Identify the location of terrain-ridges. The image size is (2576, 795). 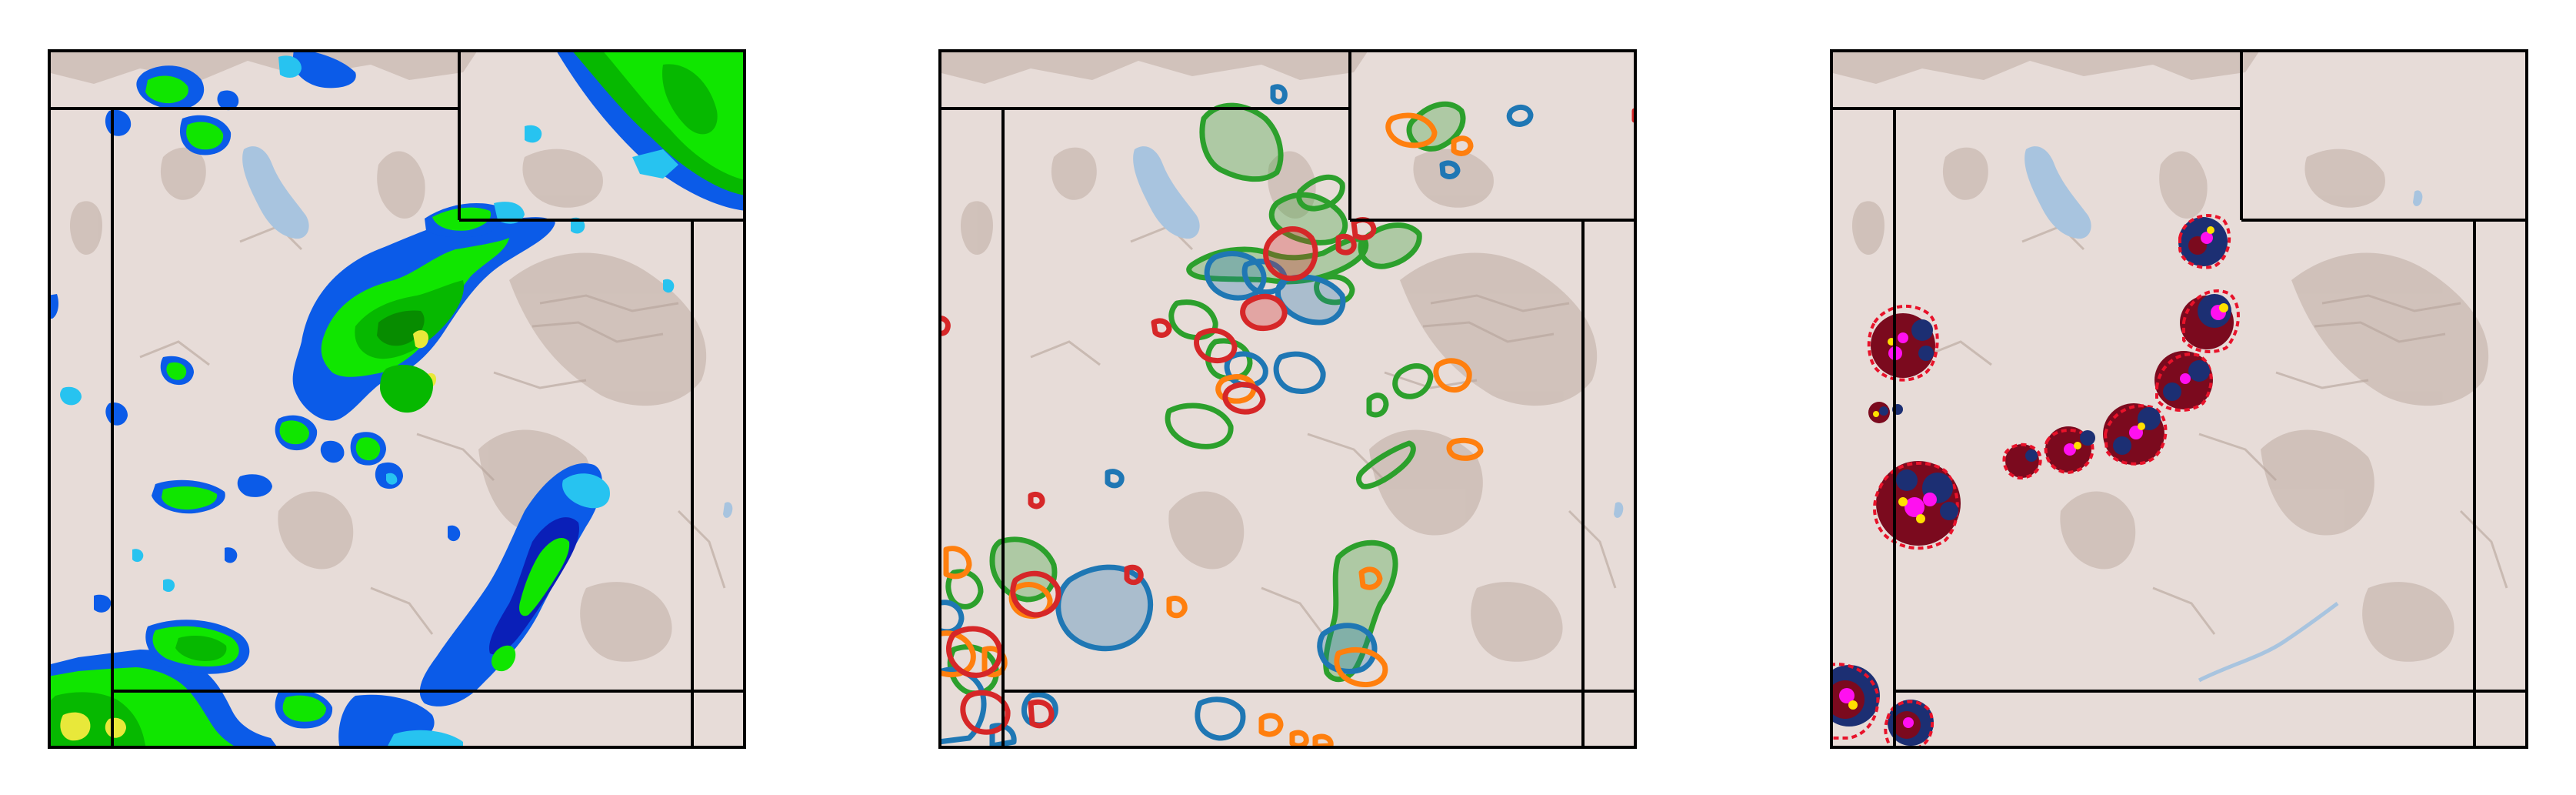
(1323, 430).